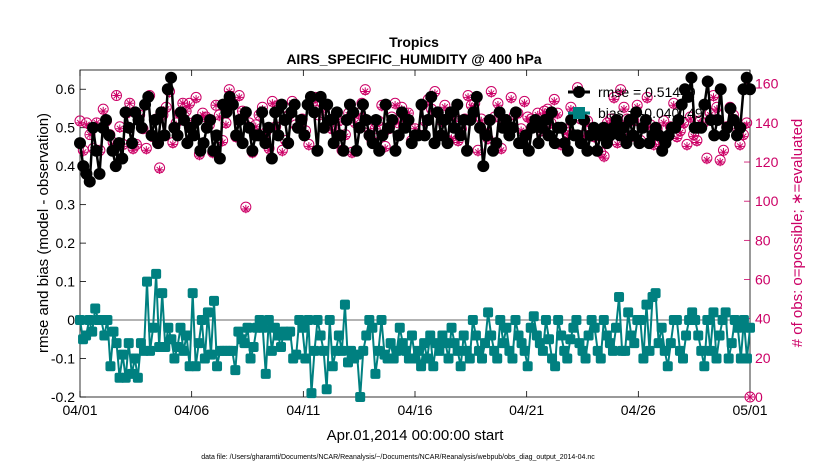  I want to click on y-tick-label: 0.6, so click(66, 89).